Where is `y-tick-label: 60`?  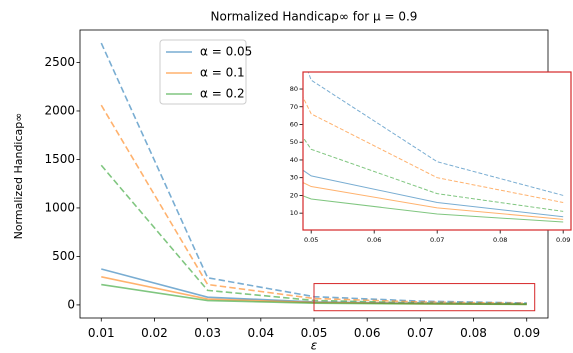 y-tick-label: 60 is located at coordinates (294, 124).